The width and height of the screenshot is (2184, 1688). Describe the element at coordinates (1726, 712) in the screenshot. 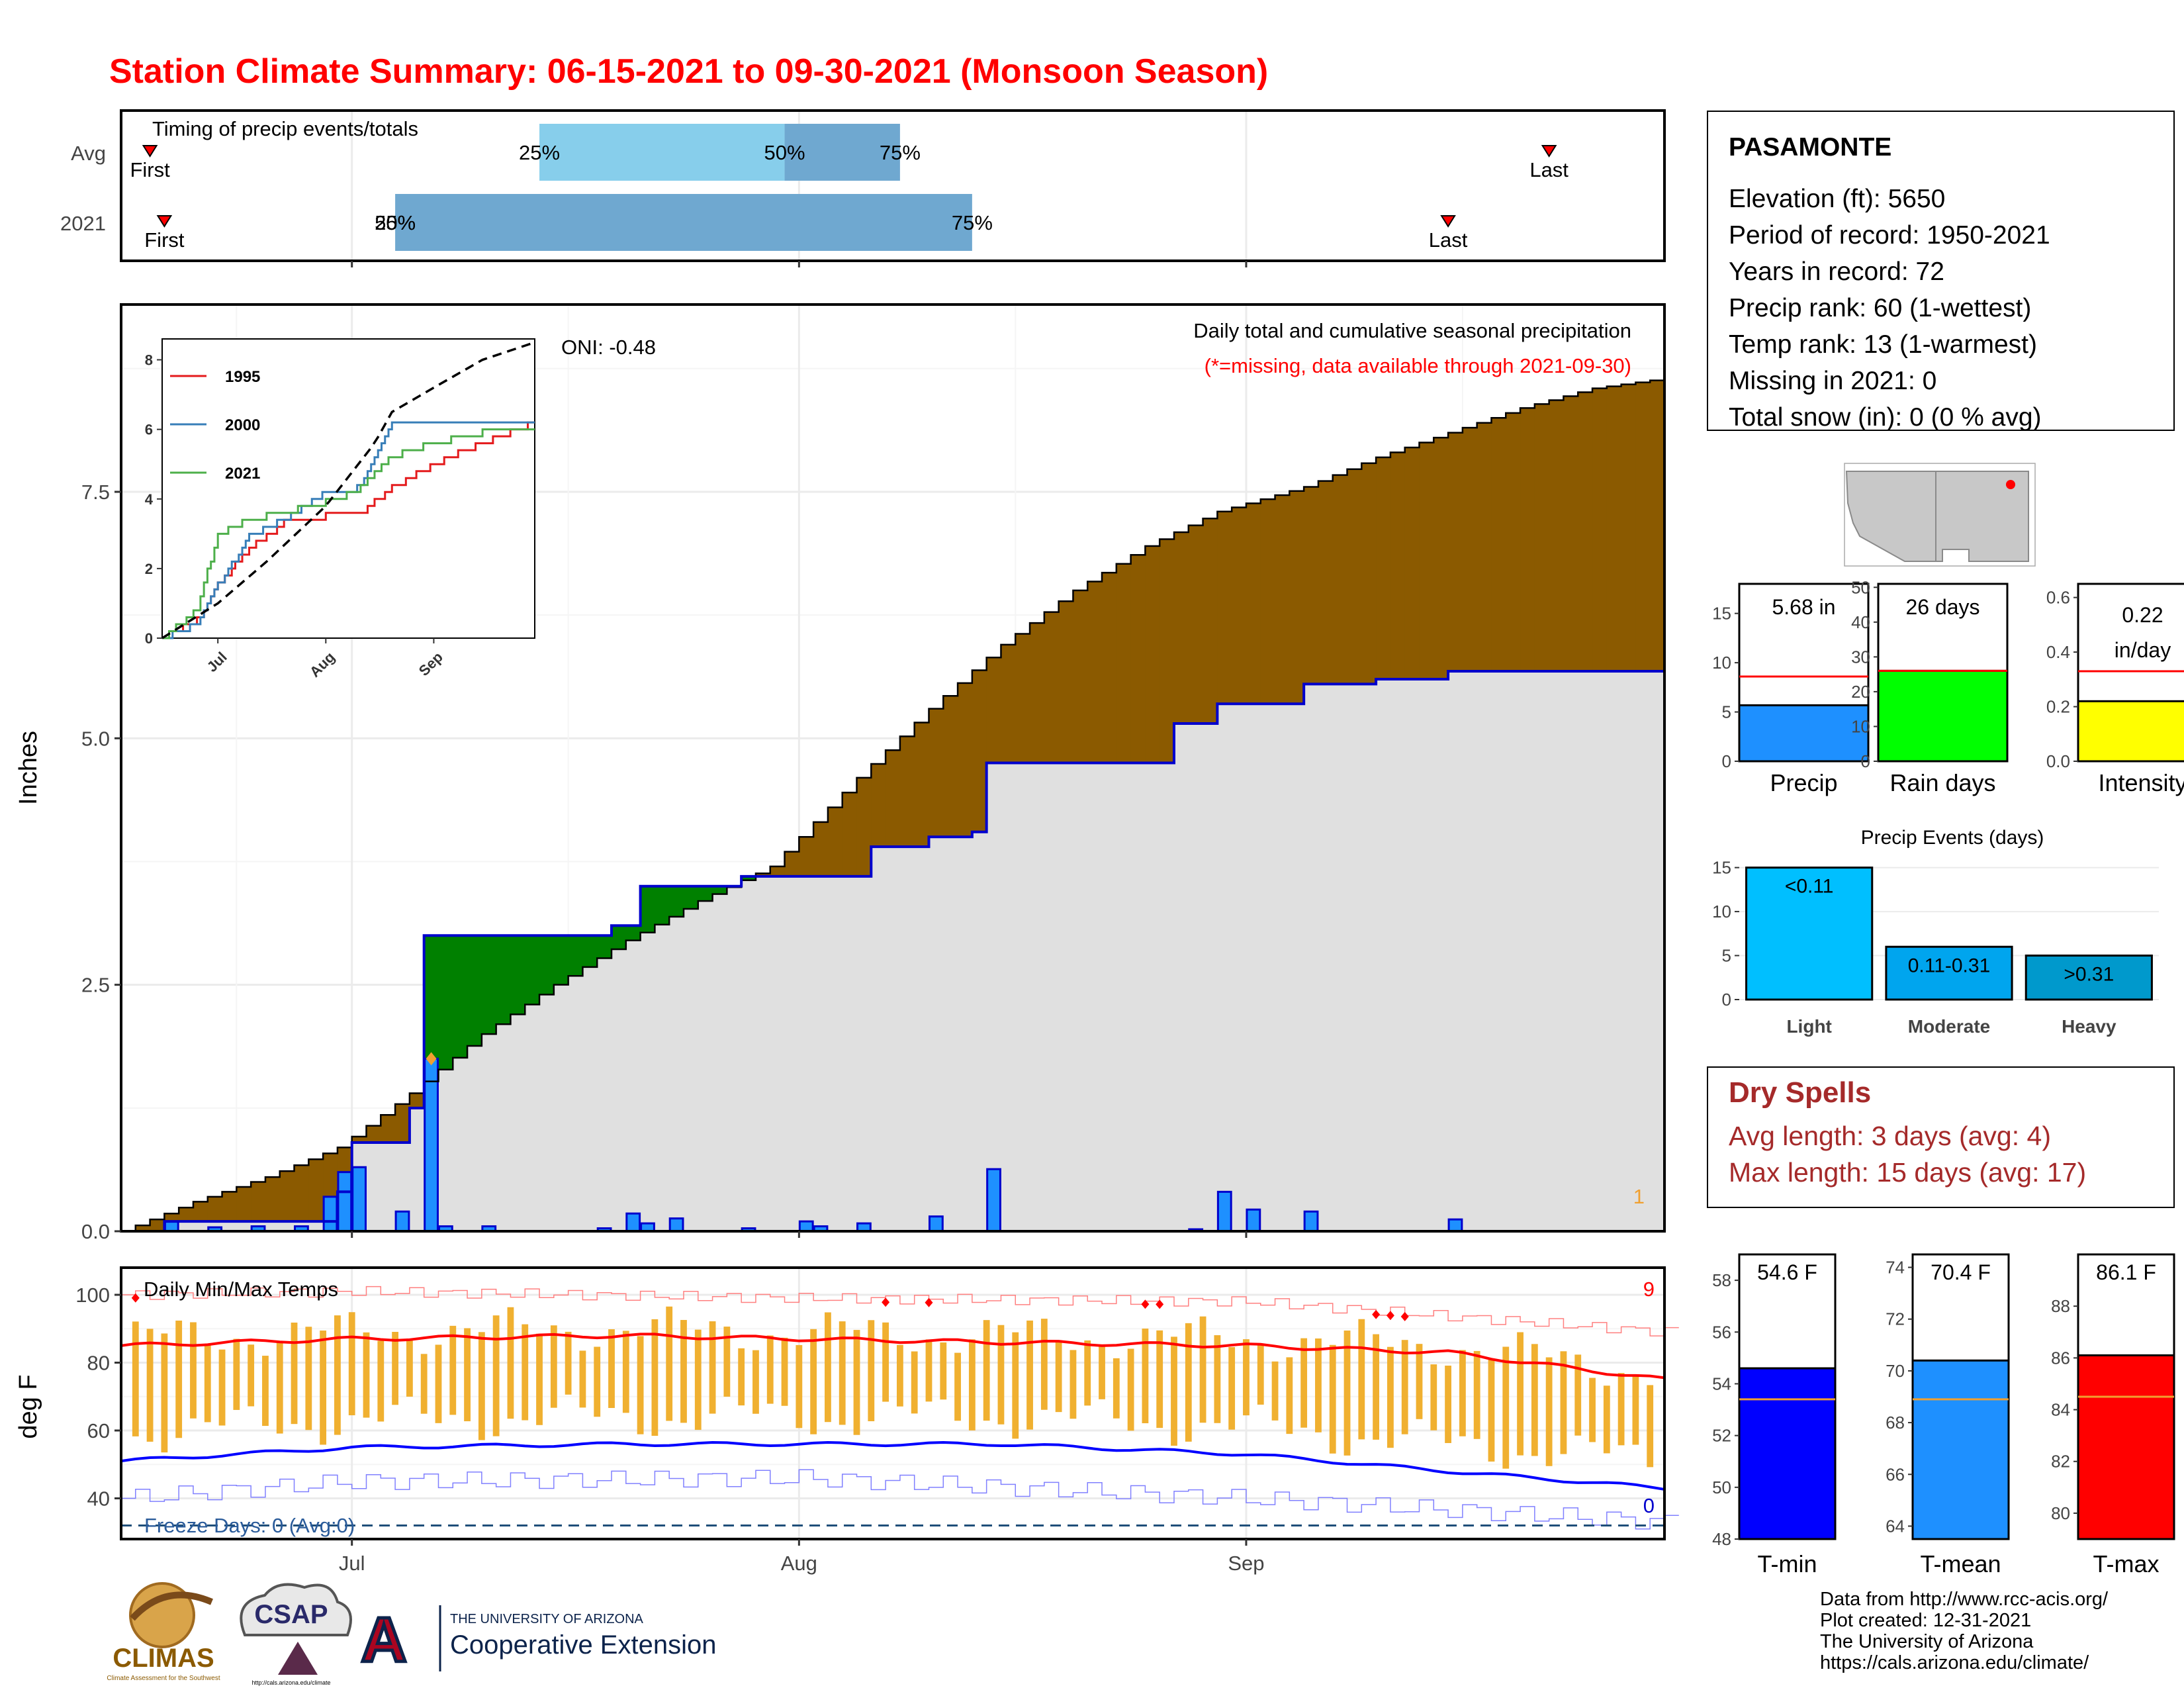

I see `mini-chart-ytick-label: 5` at that location.